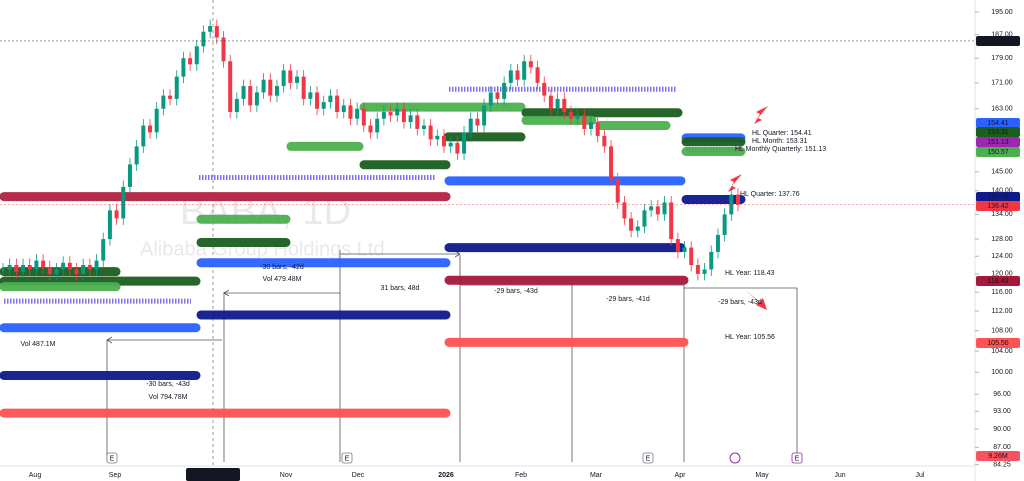  Describe the element at coordinates (1002, 12) in the screenshot. I see `y-tick-label: 195.00` at that location.